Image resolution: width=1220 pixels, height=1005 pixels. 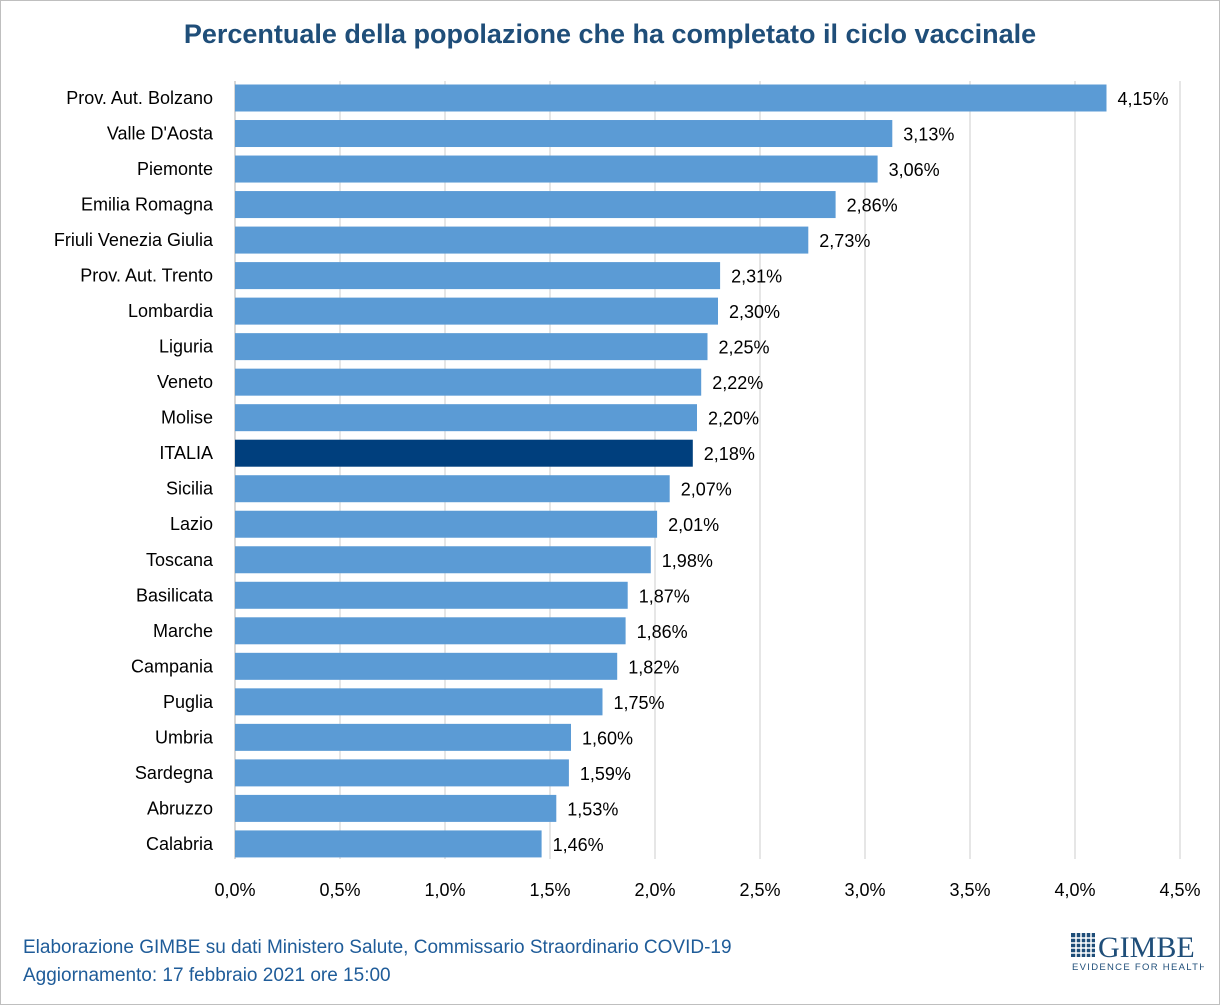 What do you see at coordinates (654, 890) in the screenshot?
I see `x-tick-label: 2,0%` at bounding box center [654, 890].